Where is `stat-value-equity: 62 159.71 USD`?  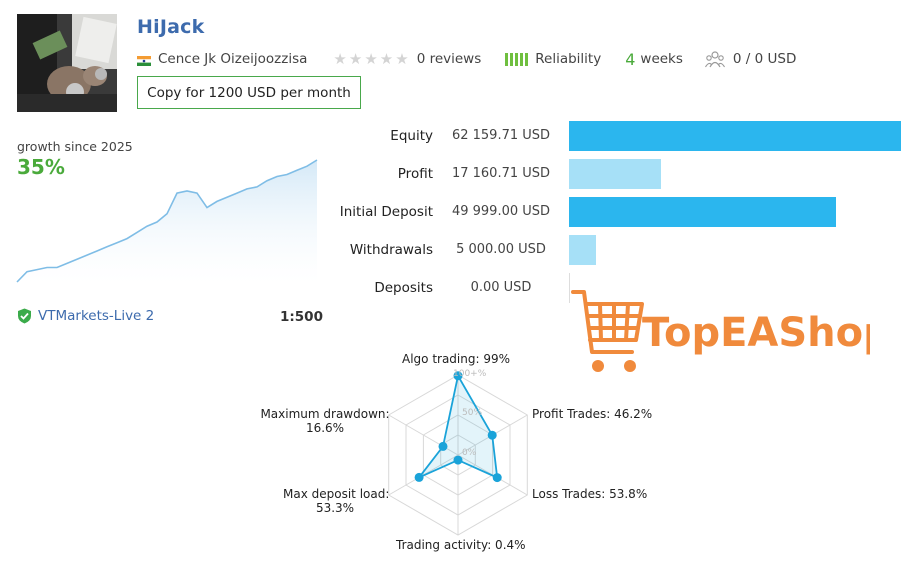
stat-value-equity: 62 159.71 USD is located at coordinates (501, 135).